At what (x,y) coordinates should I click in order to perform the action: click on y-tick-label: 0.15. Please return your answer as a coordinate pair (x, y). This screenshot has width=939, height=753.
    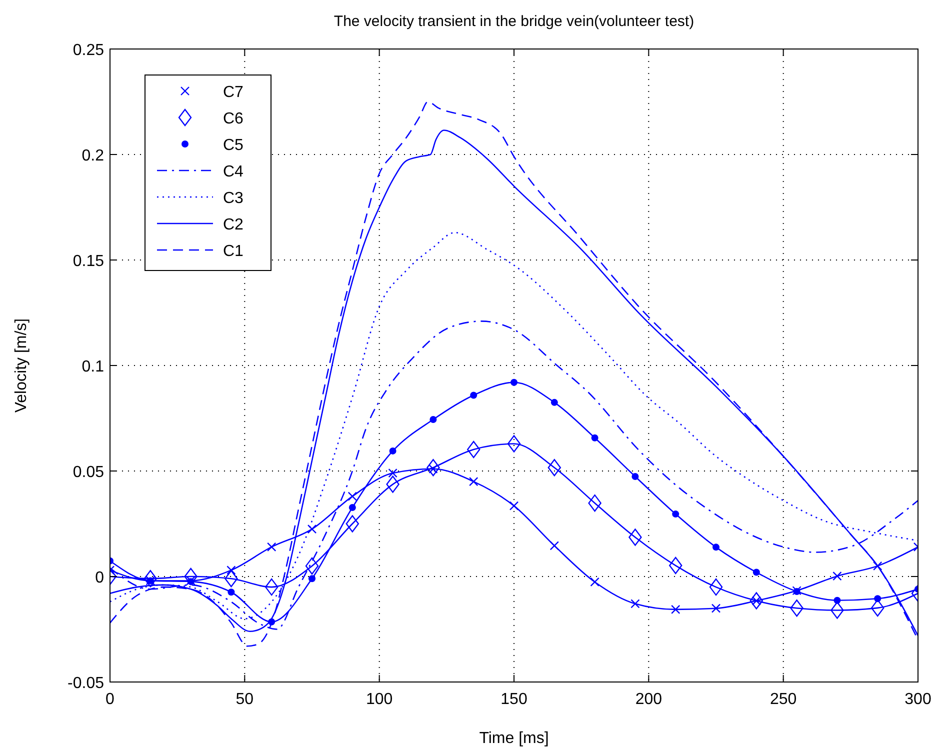
    Looking at the image, I should click on (88, 261).